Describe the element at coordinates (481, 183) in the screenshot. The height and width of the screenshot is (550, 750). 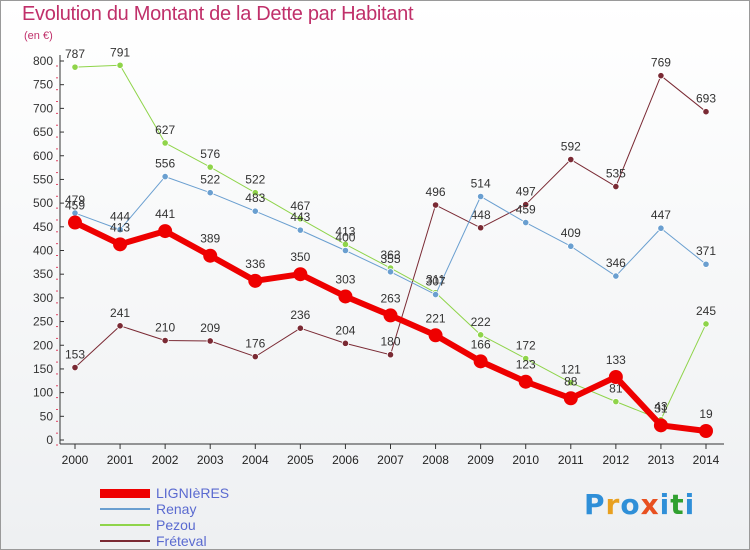
I see `data-label: 514` at that location.